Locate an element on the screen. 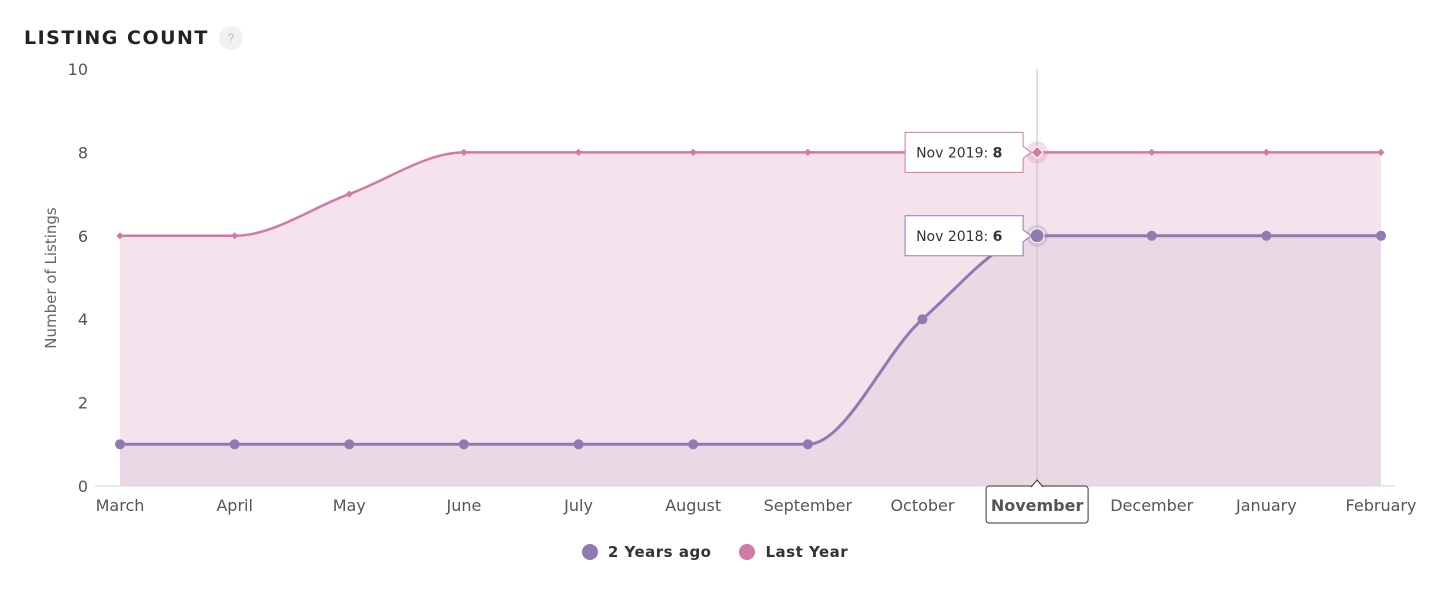  x-tick-label-january: January is located at coordinates (1266, 505).